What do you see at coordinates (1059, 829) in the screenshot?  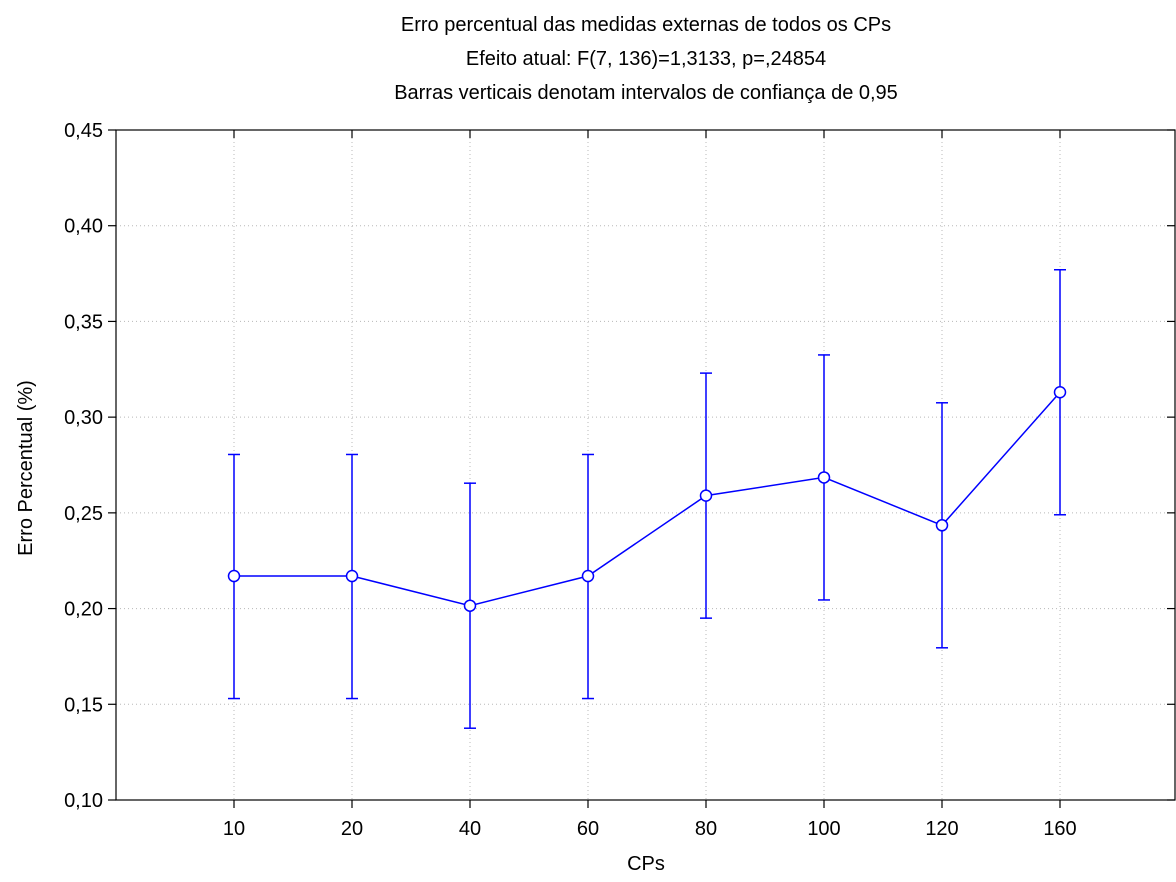 I see `x-tick-label: 160` at bounding box center [1059, 829].